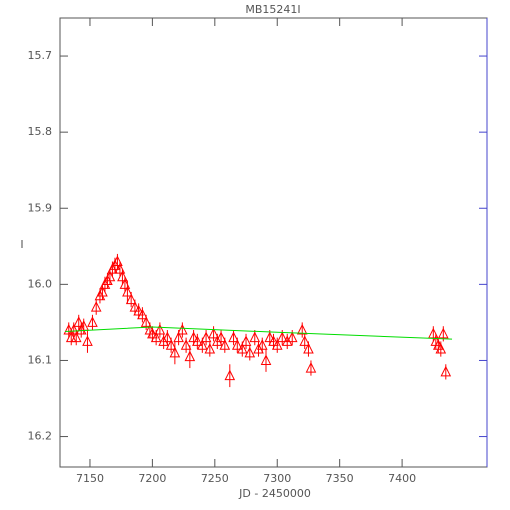  What do you see at coordinates (274, 493) in the screenshot?
I see `x-axis-label: JD - 2450000` at bounding box center [274, 493].